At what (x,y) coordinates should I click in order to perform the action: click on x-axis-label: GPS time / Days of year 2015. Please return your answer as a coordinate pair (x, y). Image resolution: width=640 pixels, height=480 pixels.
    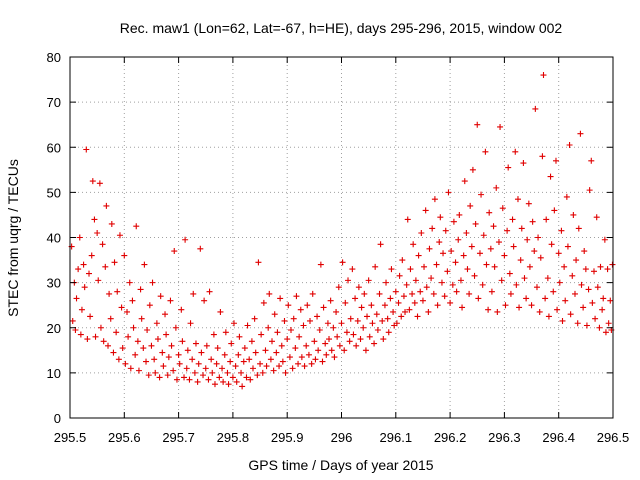
    Looking at the image, I should click on (340, 465).